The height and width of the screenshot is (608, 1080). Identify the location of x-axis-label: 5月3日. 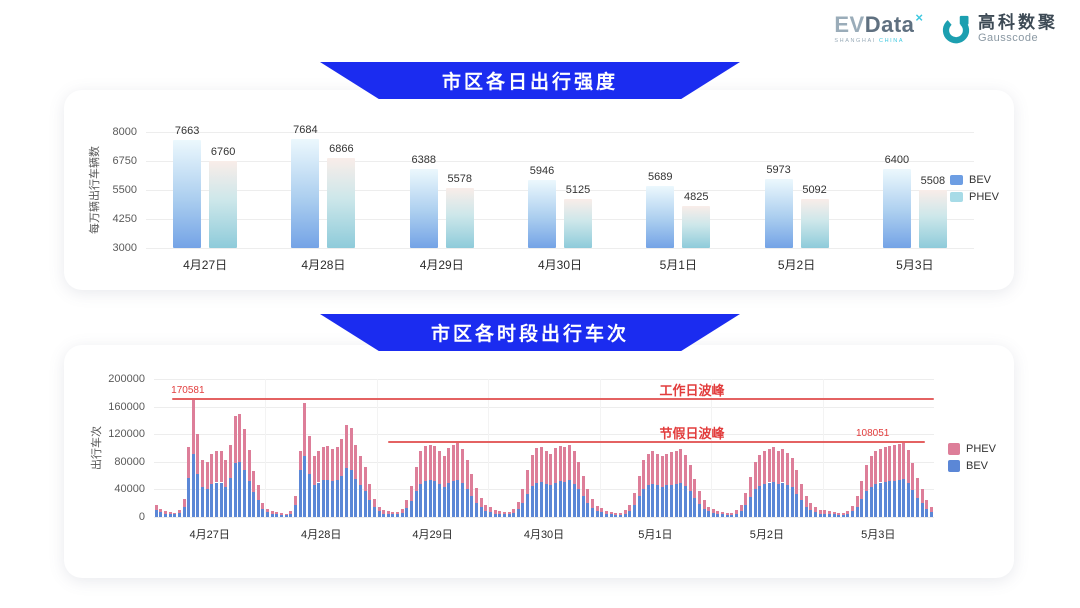
(915, 265).